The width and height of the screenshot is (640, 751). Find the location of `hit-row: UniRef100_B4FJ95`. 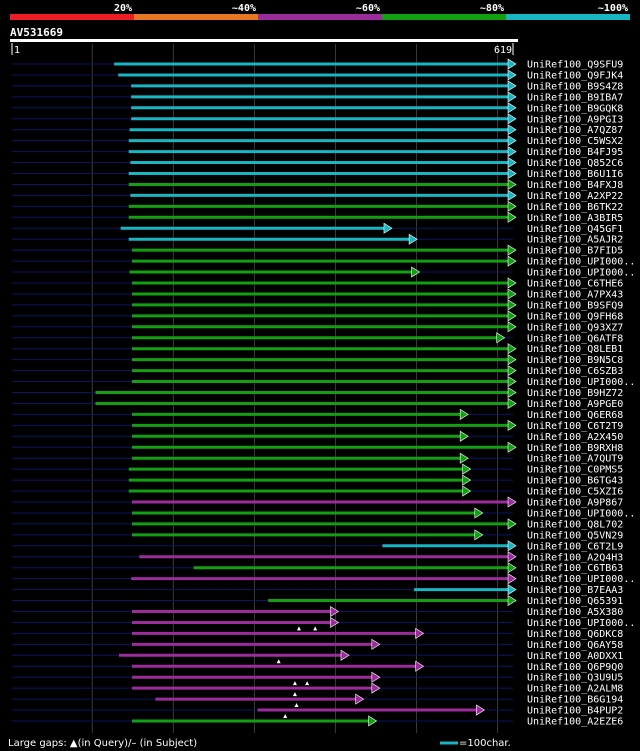

hit-row: UniRef100_B4FJ95 is located at coordinates (317, 152).